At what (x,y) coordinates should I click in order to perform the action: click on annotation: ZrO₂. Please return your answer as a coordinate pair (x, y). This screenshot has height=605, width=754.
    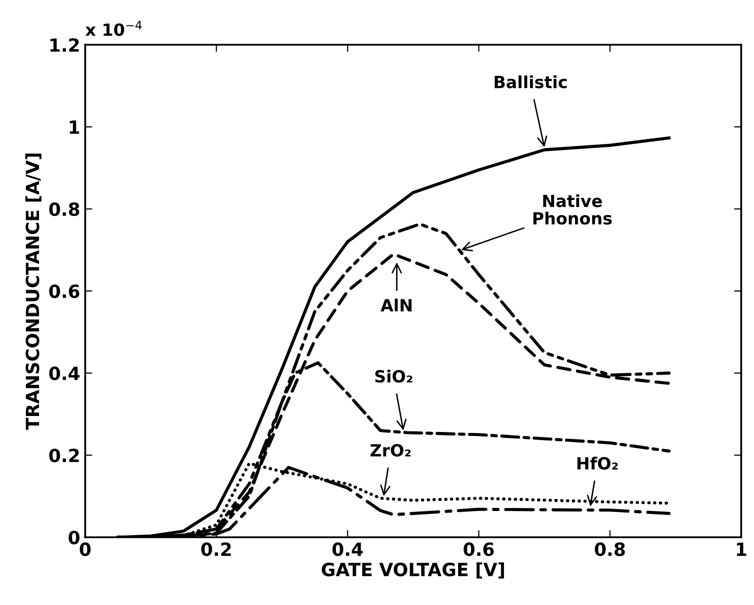
    Looking at the image, I should click on (390, 450).